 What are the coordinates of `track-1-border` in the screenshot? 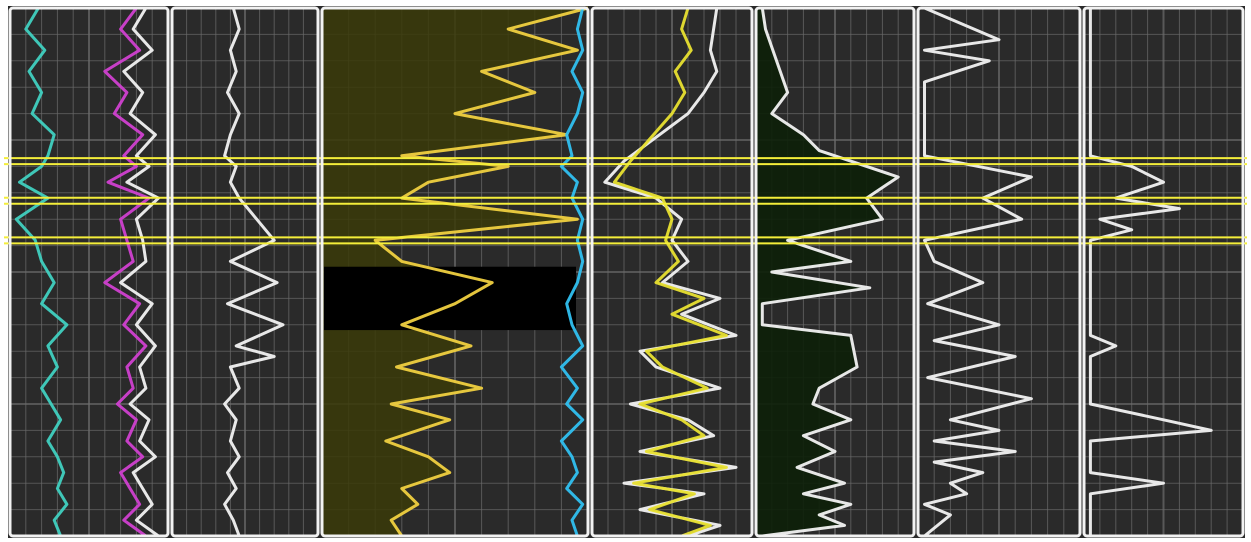 It's located at (89, 272).